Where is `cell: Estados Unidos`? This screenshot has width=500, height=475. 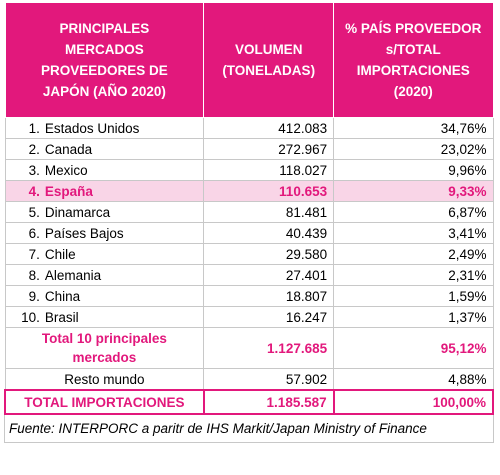 cell: Estados Unidos is located at coordinates (123, 128).